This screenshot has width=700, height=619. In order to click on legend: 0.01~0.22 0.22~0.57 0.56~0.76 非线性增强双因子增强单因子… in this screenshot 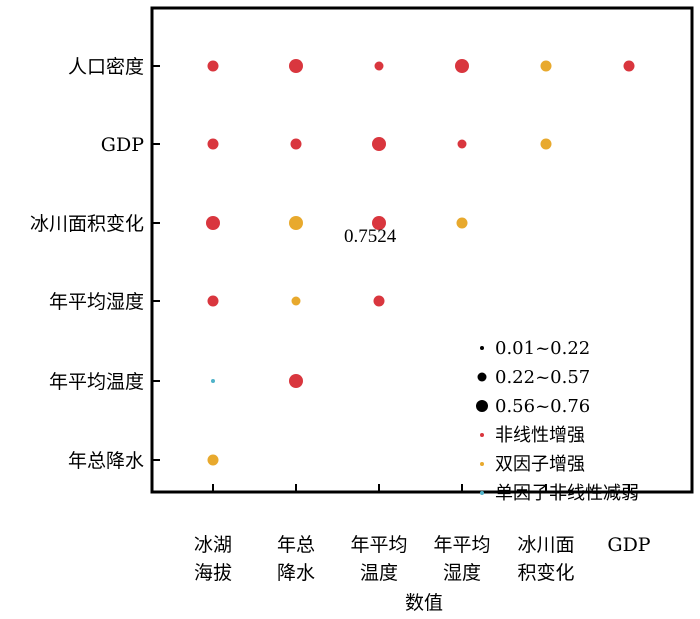, I will do `click(557, 421)`.